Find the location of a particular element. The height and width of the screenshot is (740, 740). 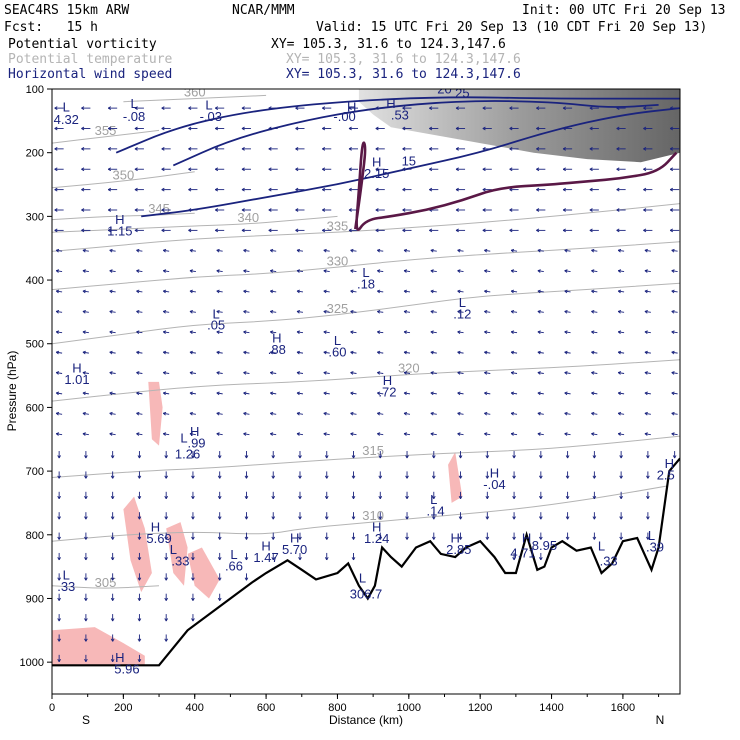

theta-contour-label: 360 is located at coordinates (195, 92).